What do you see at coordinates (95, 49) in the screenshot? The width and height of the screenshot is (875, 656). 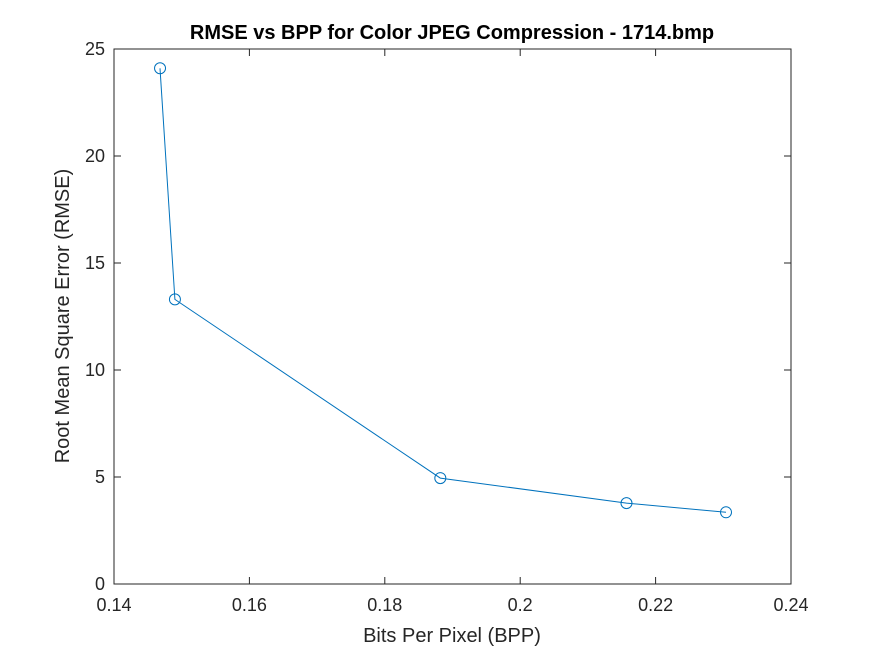 I see `y-tick-label: 25` at bounding box center [95, 49].